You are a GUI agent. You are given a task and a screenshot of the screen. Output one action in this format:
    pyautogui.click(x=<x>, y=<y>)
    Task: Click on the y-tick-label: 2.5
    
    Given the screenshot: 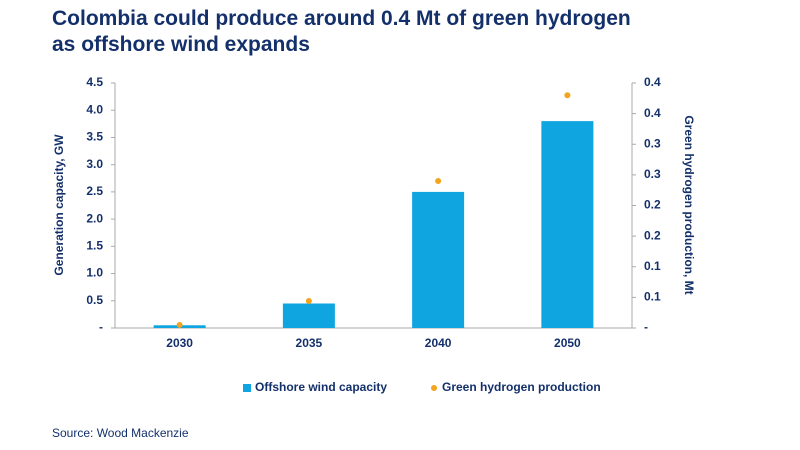 What is the action you would take?
    pyautogui.click(x=94, y=191)
    